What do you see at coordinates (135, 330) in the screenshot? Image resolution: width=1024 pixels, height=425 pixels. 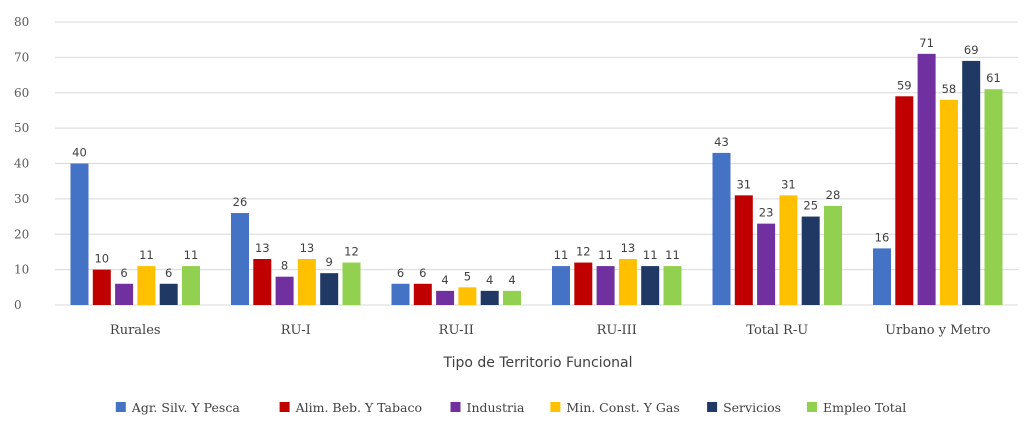 I see `category-label: Rurales` at bounding box center [135, 330].